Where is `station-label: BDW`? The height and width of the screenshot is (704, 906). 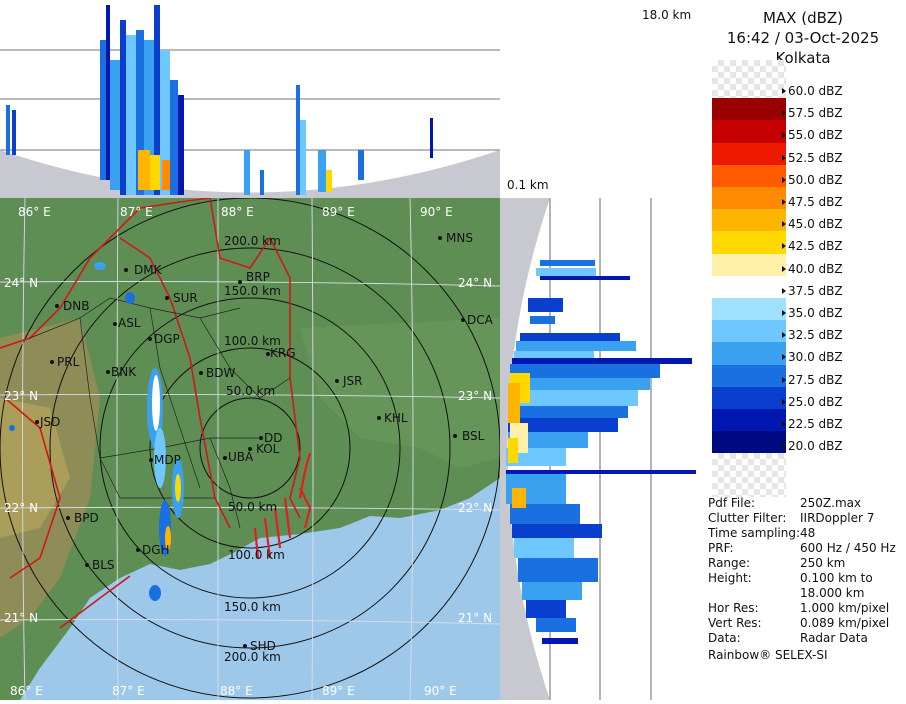 station-label: BDW is located at coordinates (221, 373).